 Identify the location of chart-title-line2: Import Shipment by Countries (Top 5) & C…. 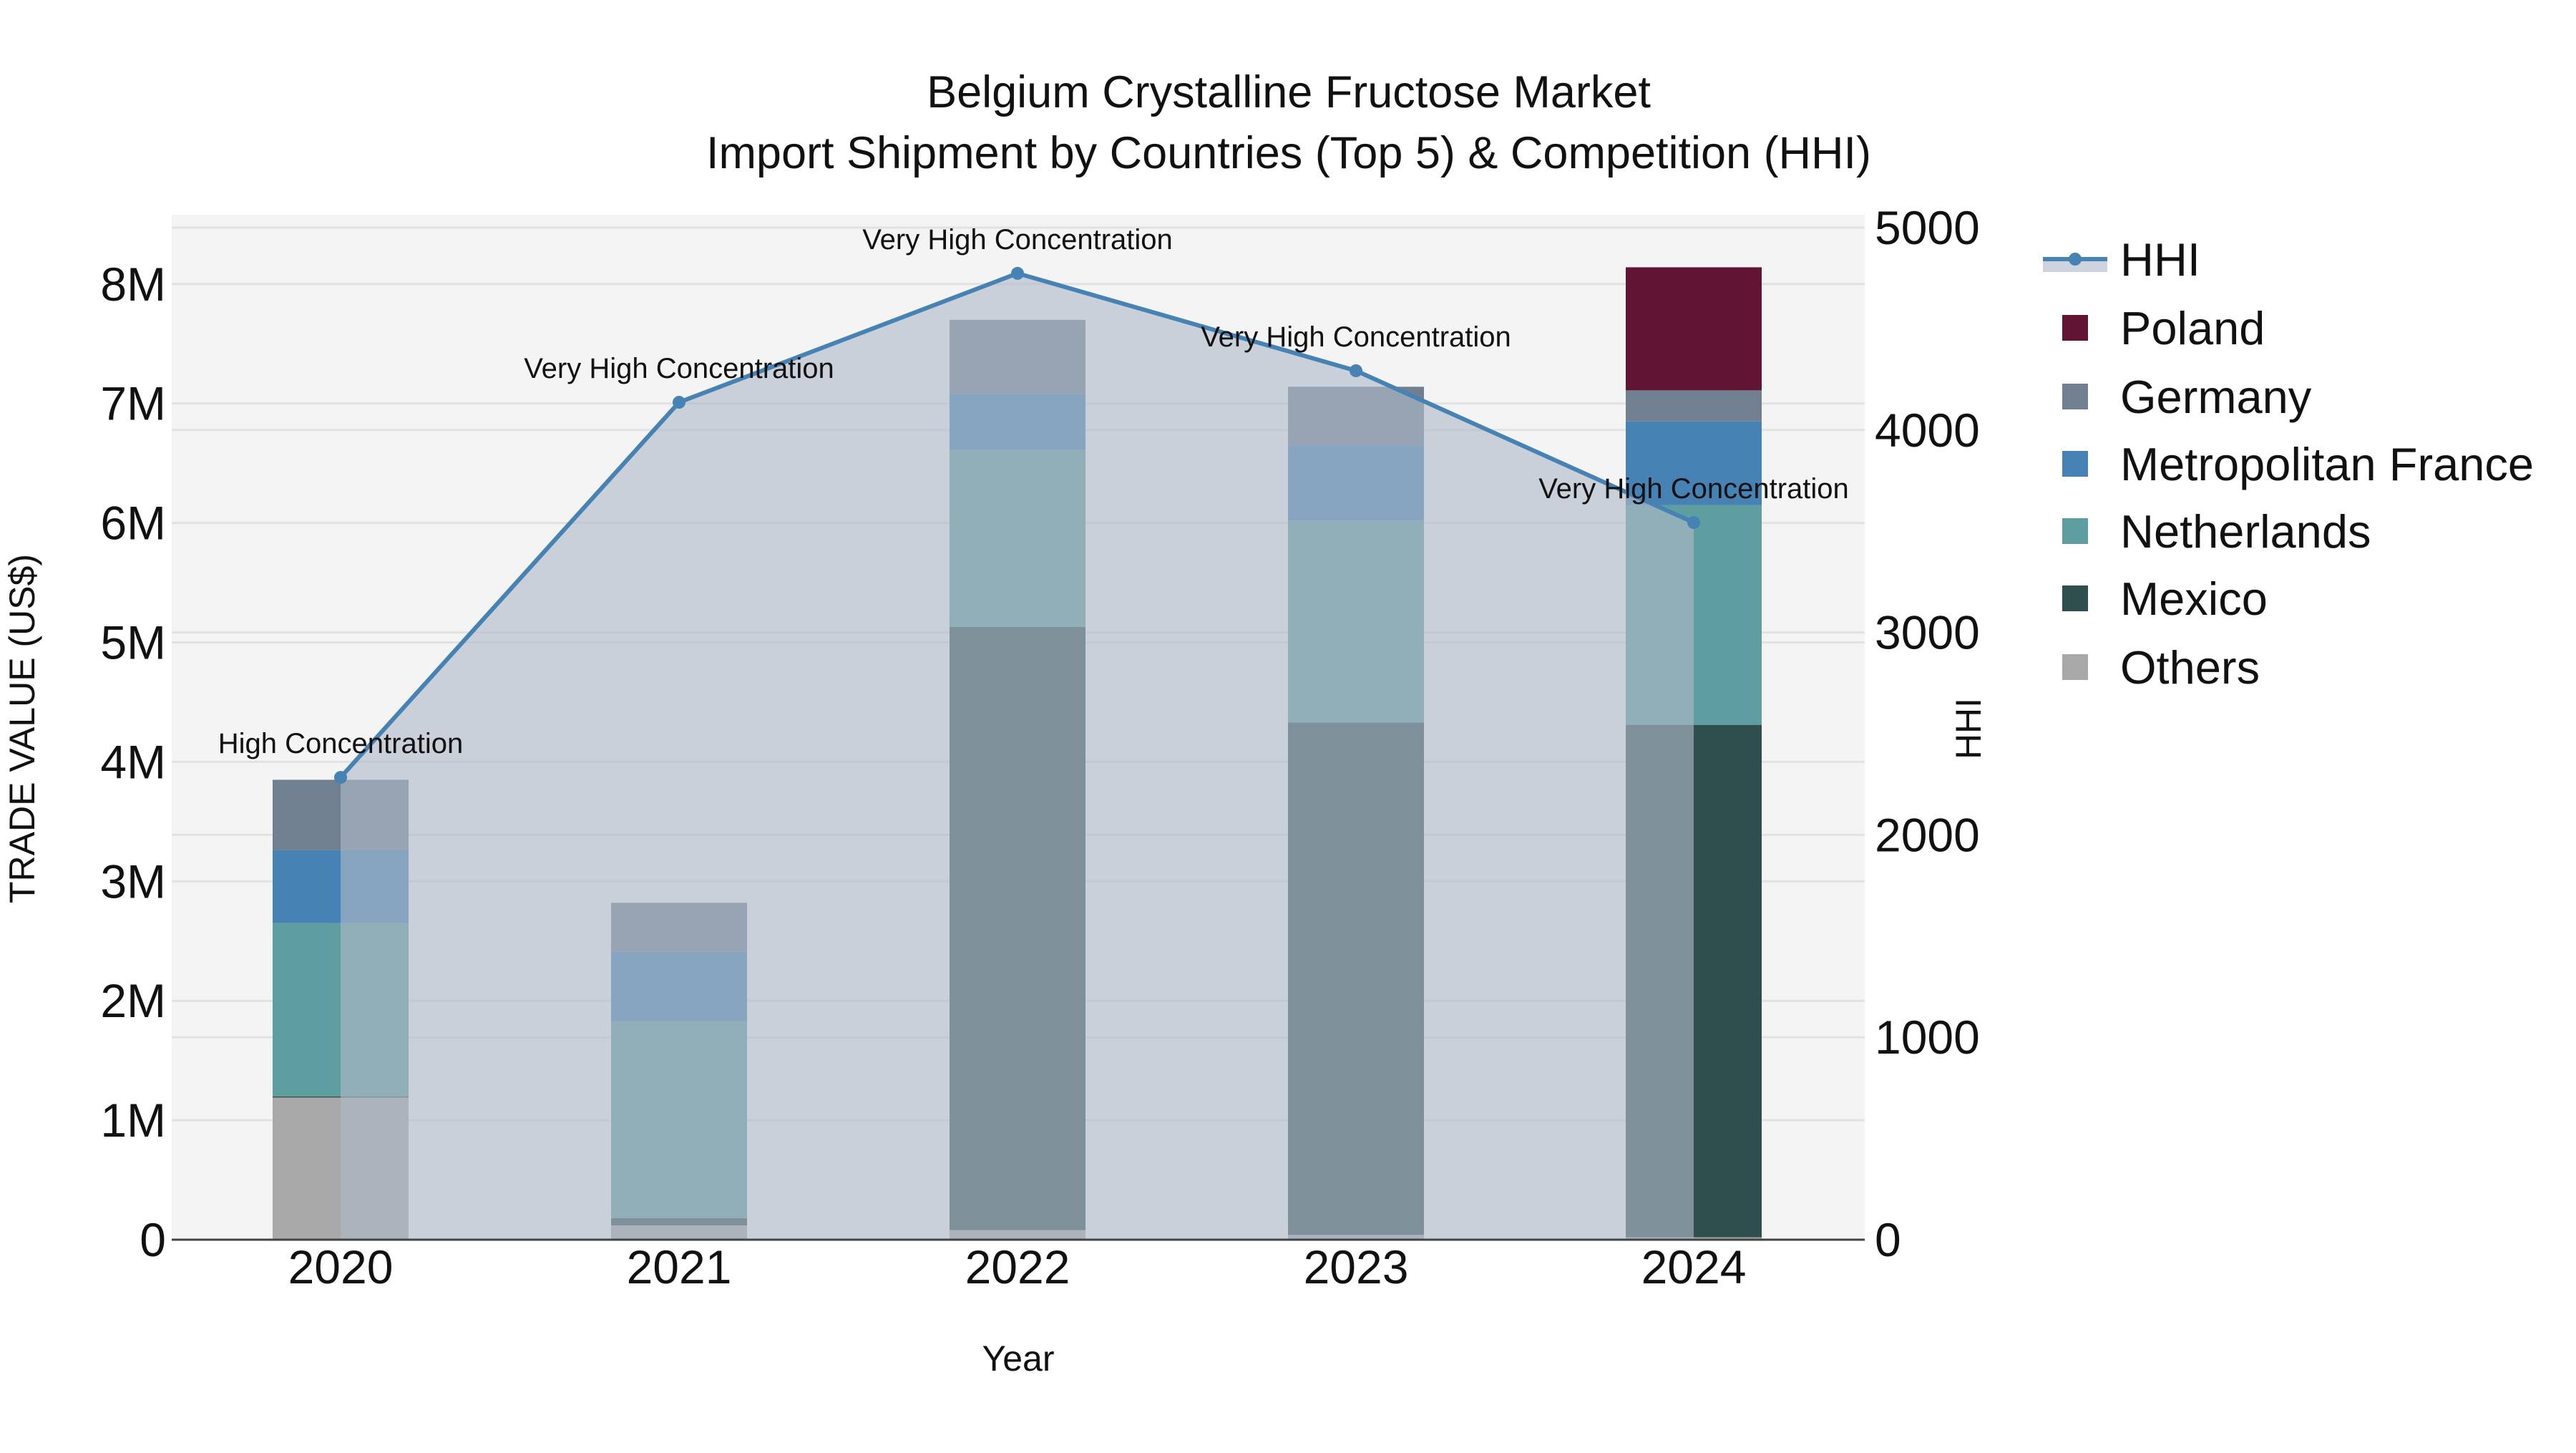
(1288, 153).